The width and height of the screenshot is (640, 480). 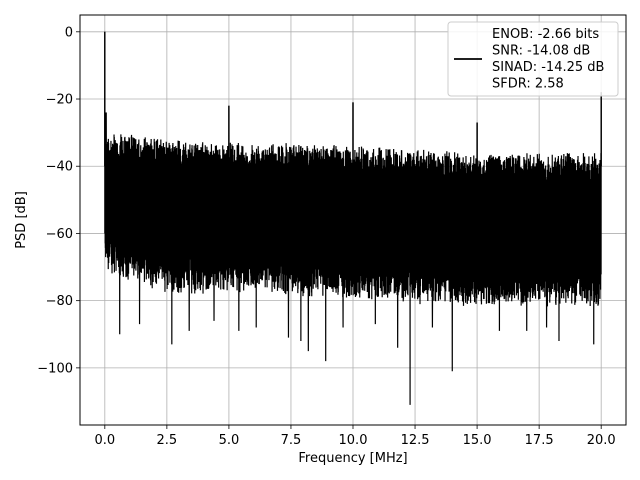 I want to click on y-tick-label: −40, so click(x=59, y=167).